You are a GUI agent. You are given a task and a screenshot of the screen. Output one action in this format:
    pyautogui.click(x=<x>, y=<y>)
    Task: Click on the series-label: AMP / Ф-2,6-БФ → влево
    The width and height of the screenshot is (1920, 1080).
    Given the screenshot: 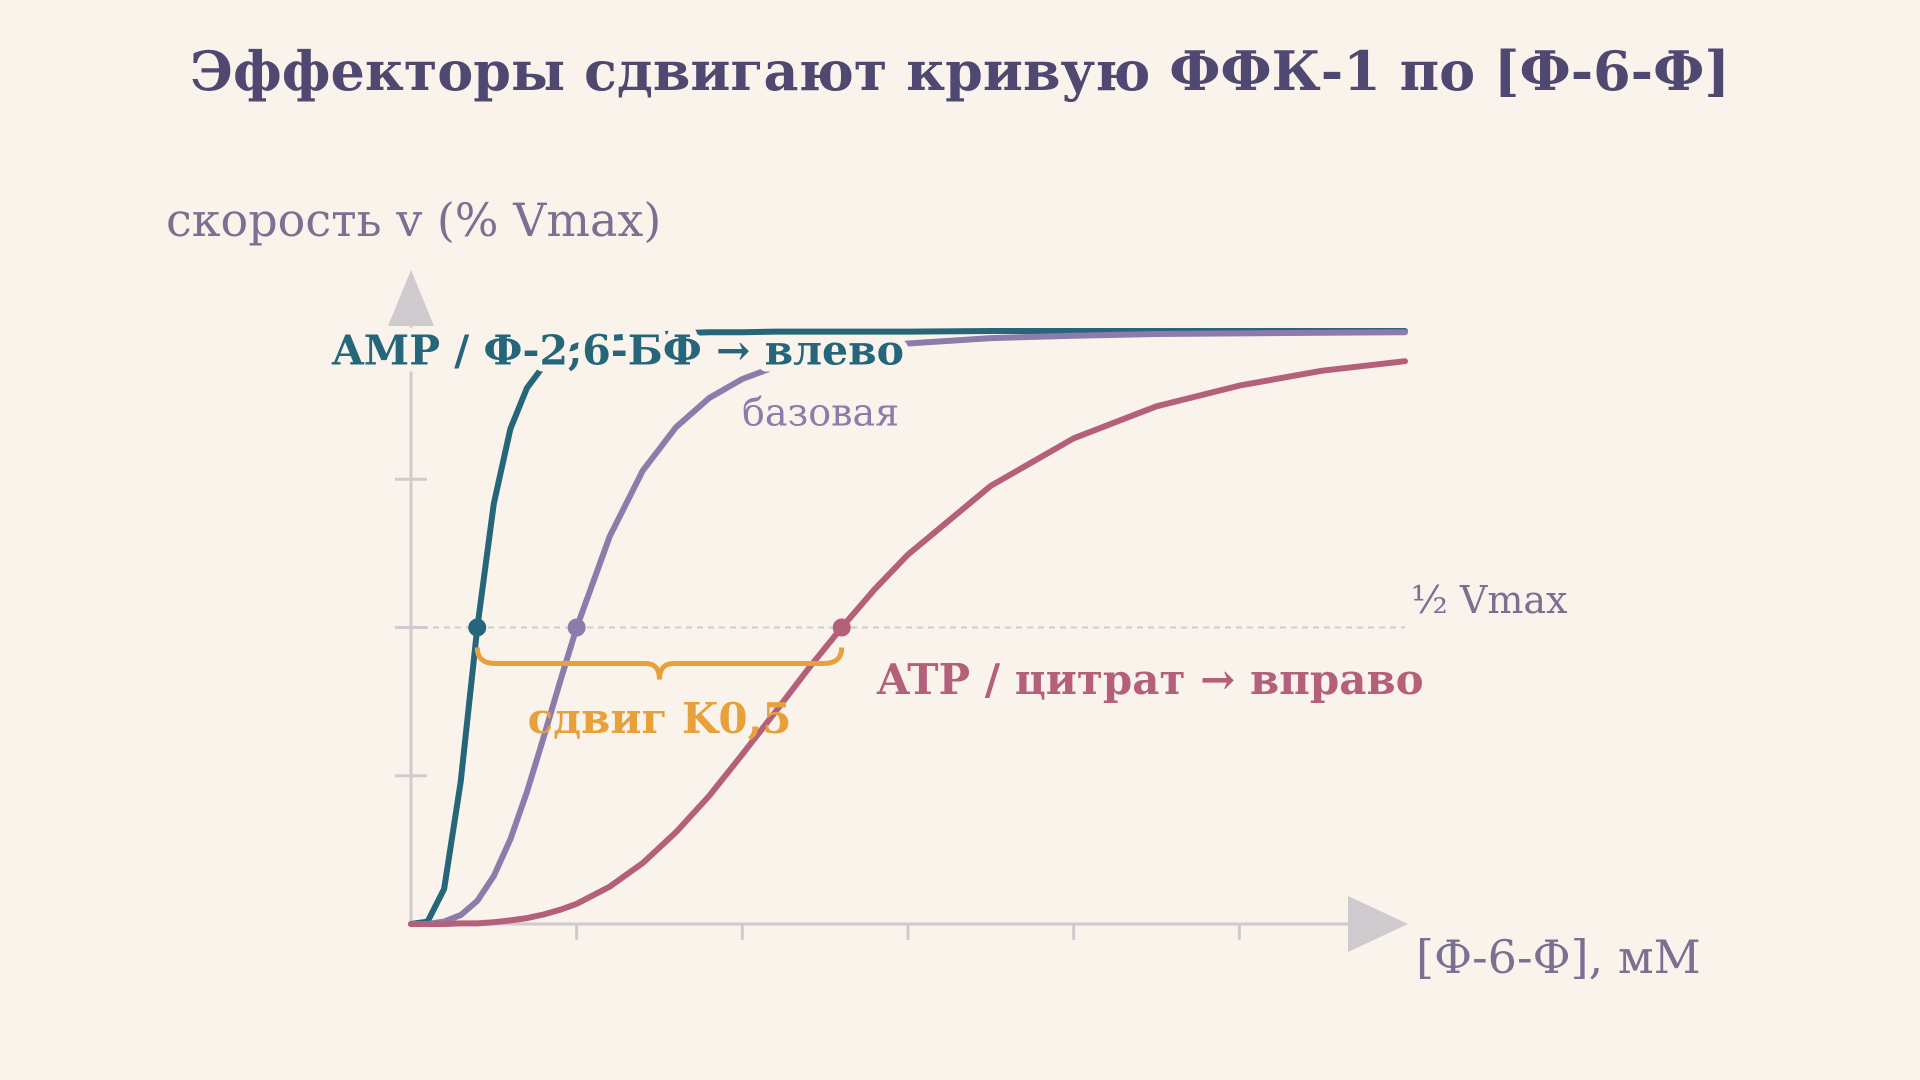 What is the action you would take?
    pyautogui.click(x=617, y=351)
    